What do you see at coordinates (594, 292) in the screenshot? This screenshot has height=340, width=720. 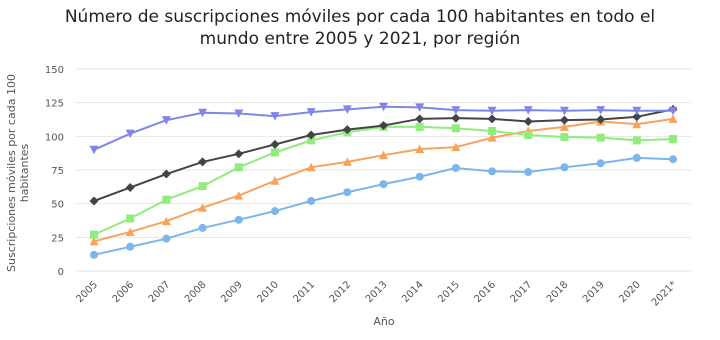 I see `x-tick-label: 2019` at bounding box center [594, 292].